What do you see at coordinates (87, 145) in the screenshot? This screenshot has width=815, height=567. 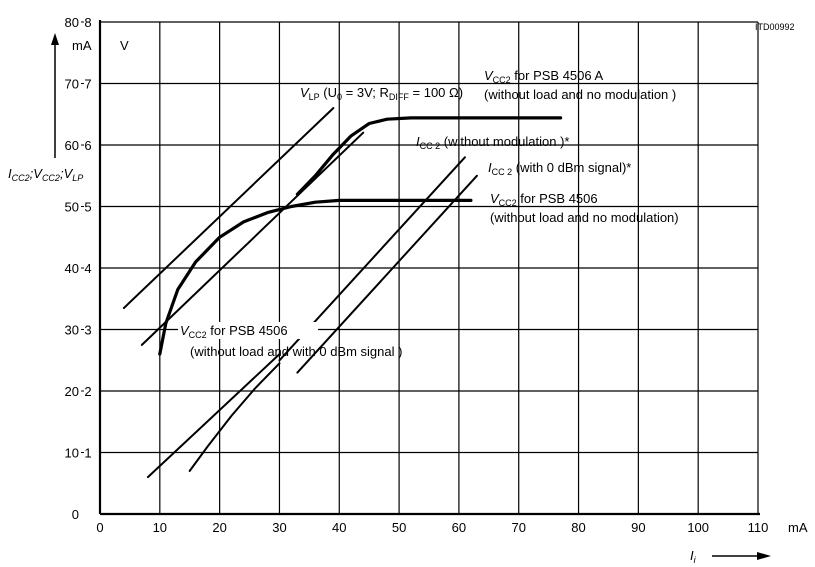 I see `y-tick-label-voltage: 6` at bounding box center [87, 145].